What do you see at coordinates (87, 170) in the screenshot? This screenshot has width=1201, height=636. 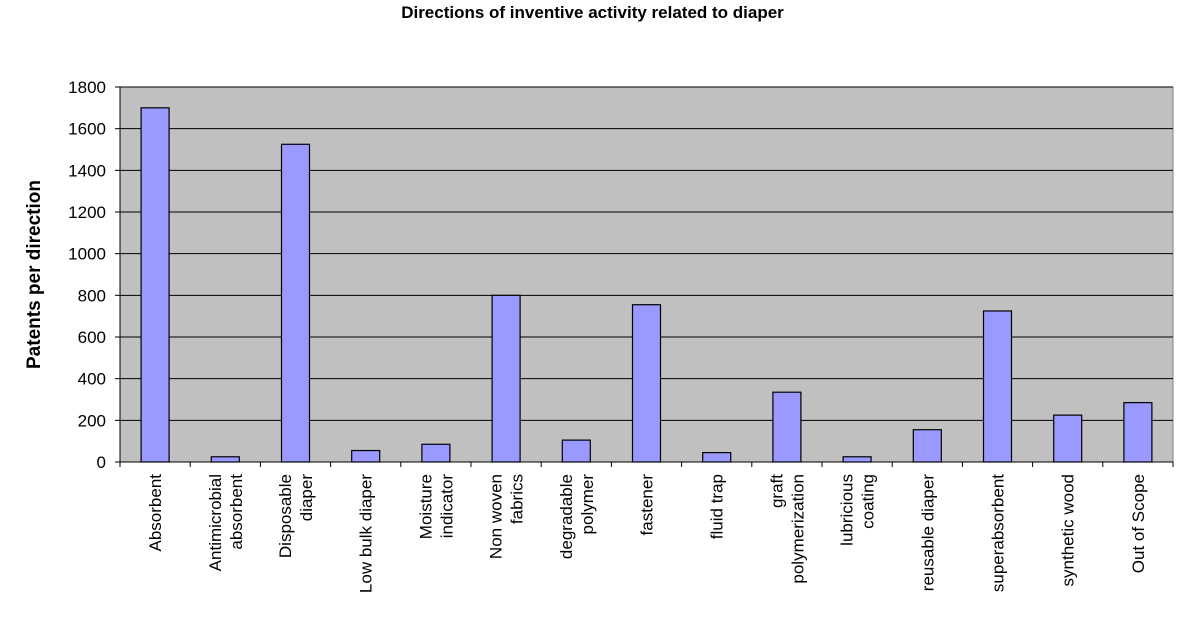 I see `y-tick-label: 1400` at bounding box center [87, 170].